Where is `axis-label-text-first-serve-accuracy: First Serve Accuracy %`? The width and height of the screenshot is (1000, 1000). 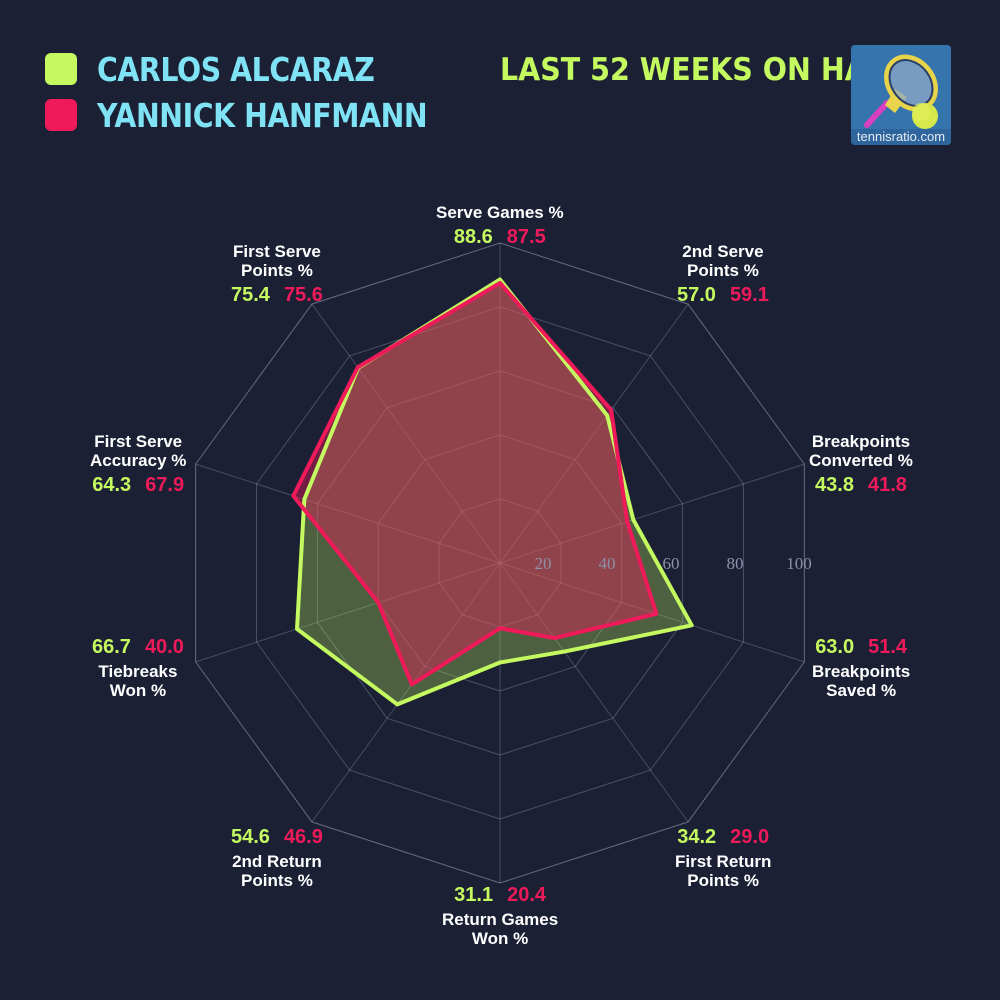 axis-label-text-first-serve-accuracy: First Serve Accuracy % is located at coordinates (138, 451).